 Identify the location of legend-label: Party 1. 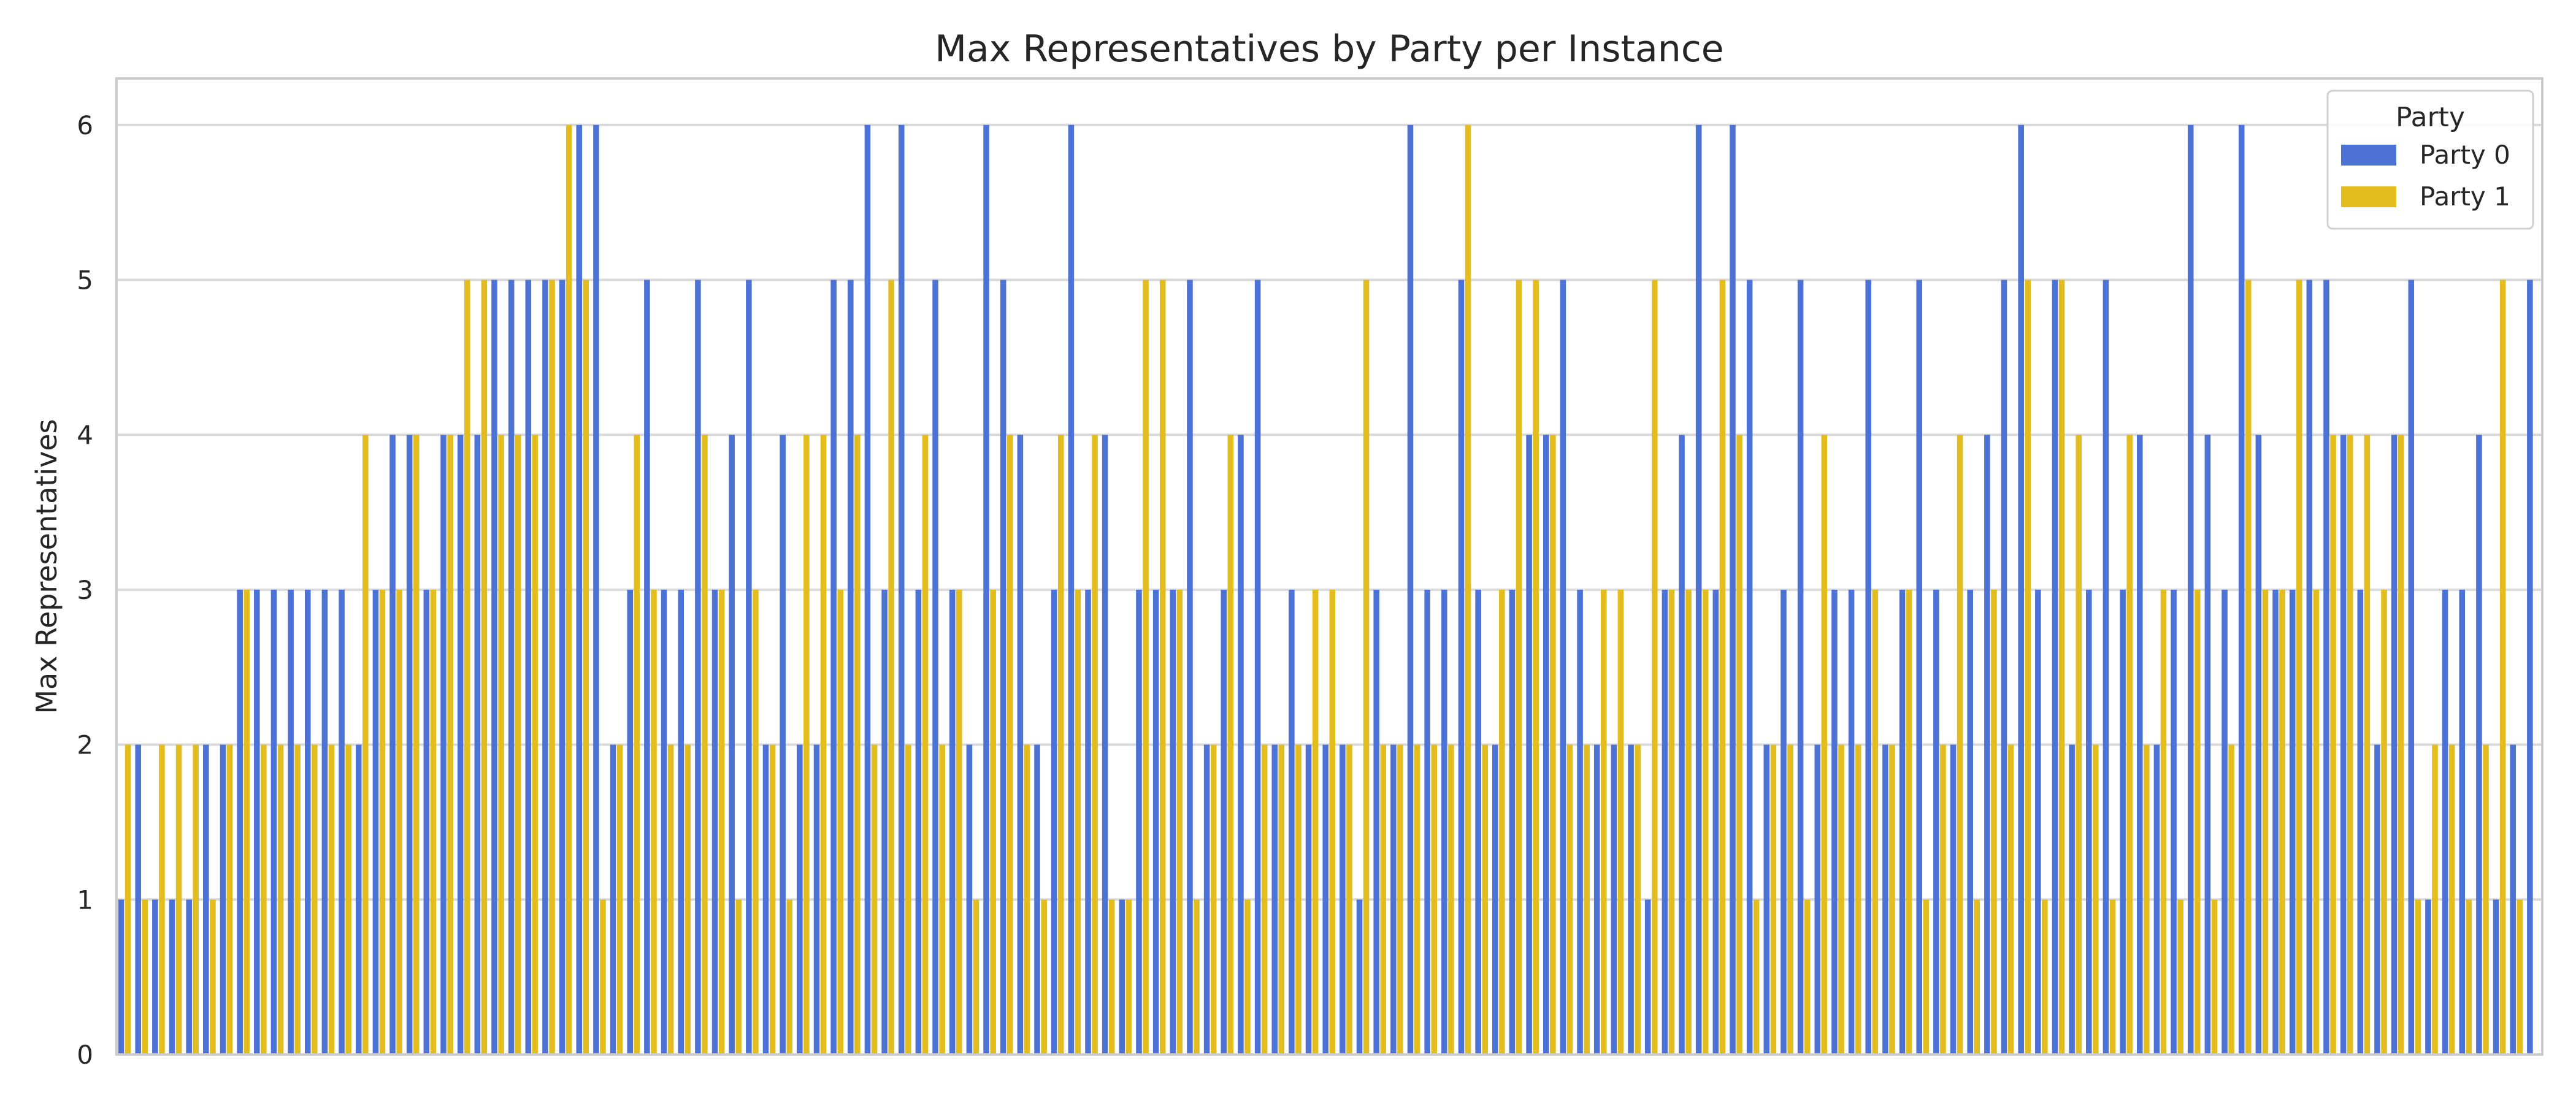
(2465, 196).